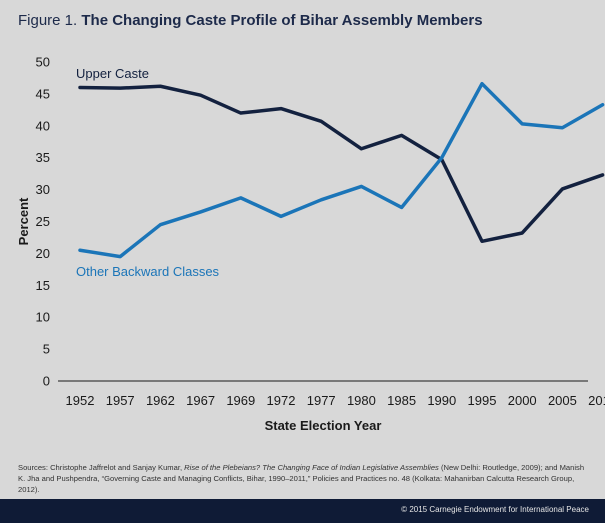 The height and width of the screenshot is (523, 605). Describe the element at coordinates (48, 20) in the screenshot. I see `figure-label: Figure 1.` at that location.